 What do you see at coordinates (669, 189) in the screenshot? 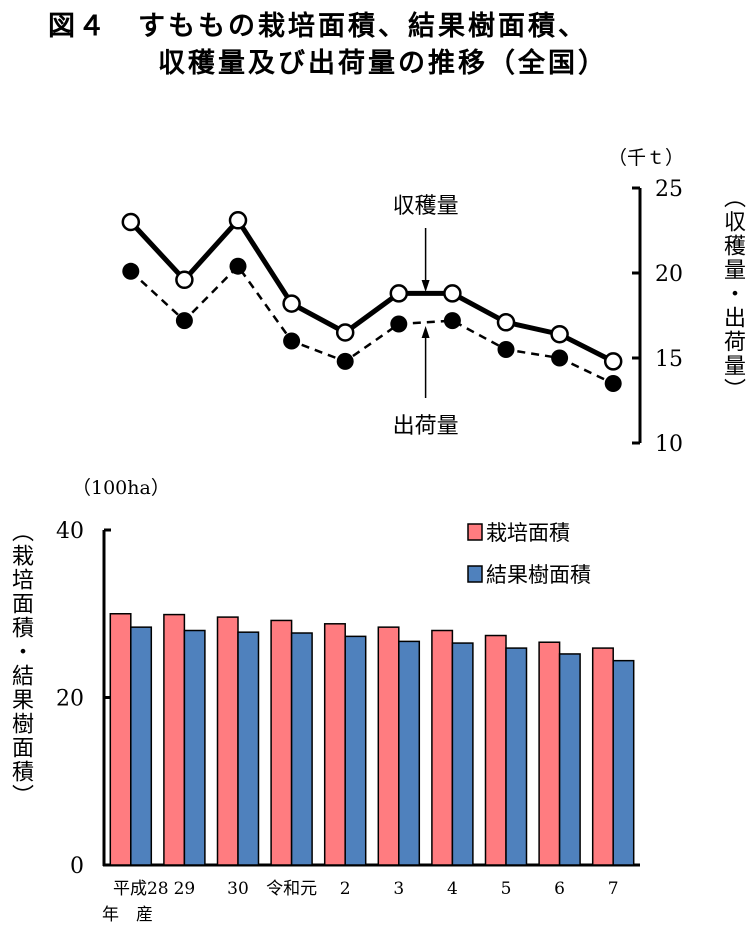
I see `line-y-tick-label: 25` at bounding box center [669, 189].